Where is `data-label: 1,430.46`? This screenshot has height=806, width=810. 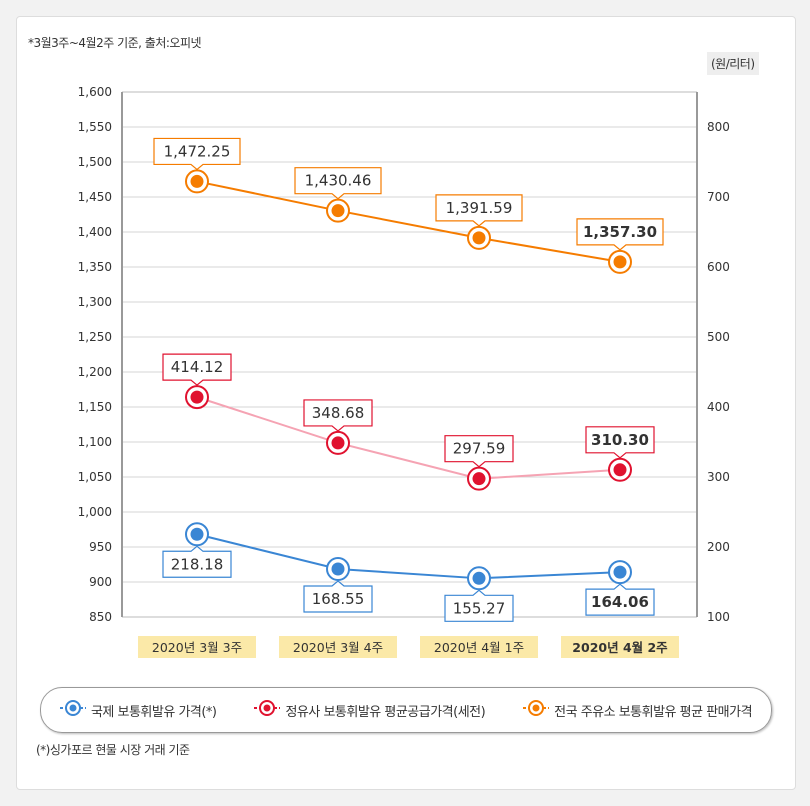
data-label: 1,430.46 is located at coordinates (338, 181).